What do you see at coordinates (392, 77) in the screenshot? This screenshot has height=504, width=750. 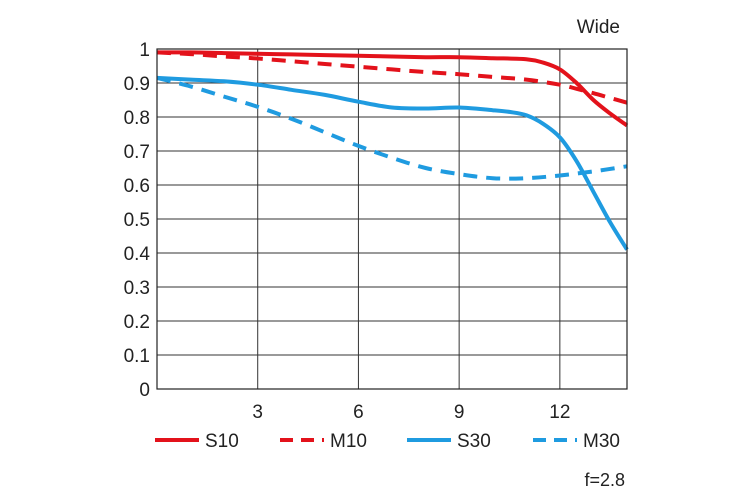 I see `series-line-m10` at bounding box center [392, 77].